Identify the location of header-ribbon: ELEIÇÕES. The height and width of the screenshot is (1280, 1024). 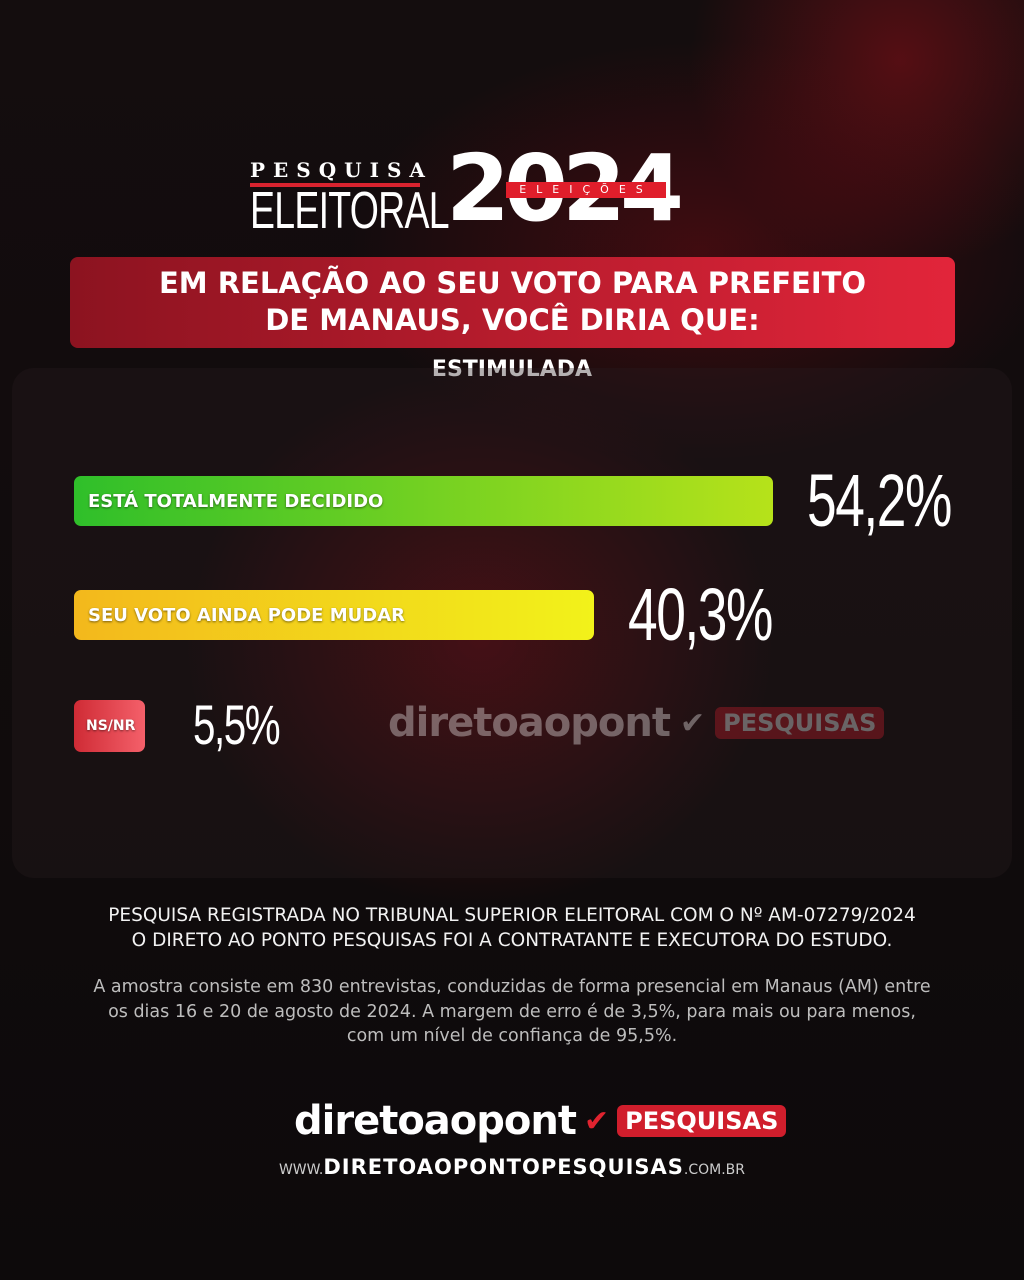
(586, 190).